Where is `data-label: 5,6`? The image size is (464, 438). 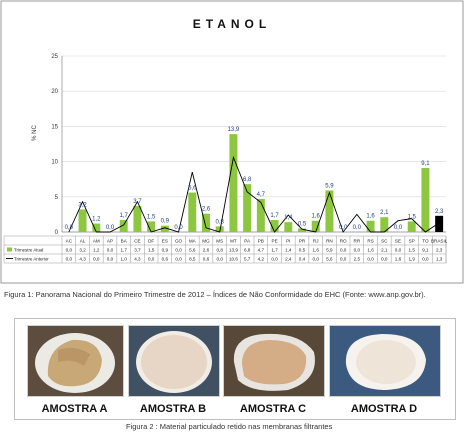 data-label: 5,6 is located at coordinates (192, 189).